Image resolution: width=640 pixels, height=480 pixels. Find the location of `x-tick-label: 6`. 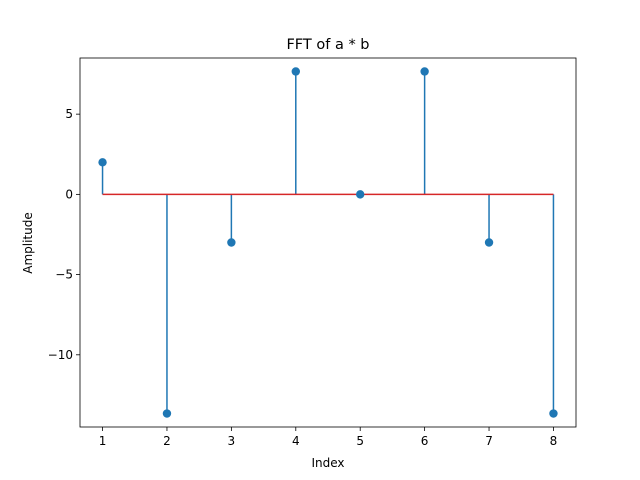

x-tick-label: 6 is located at coordinates (425, 441).